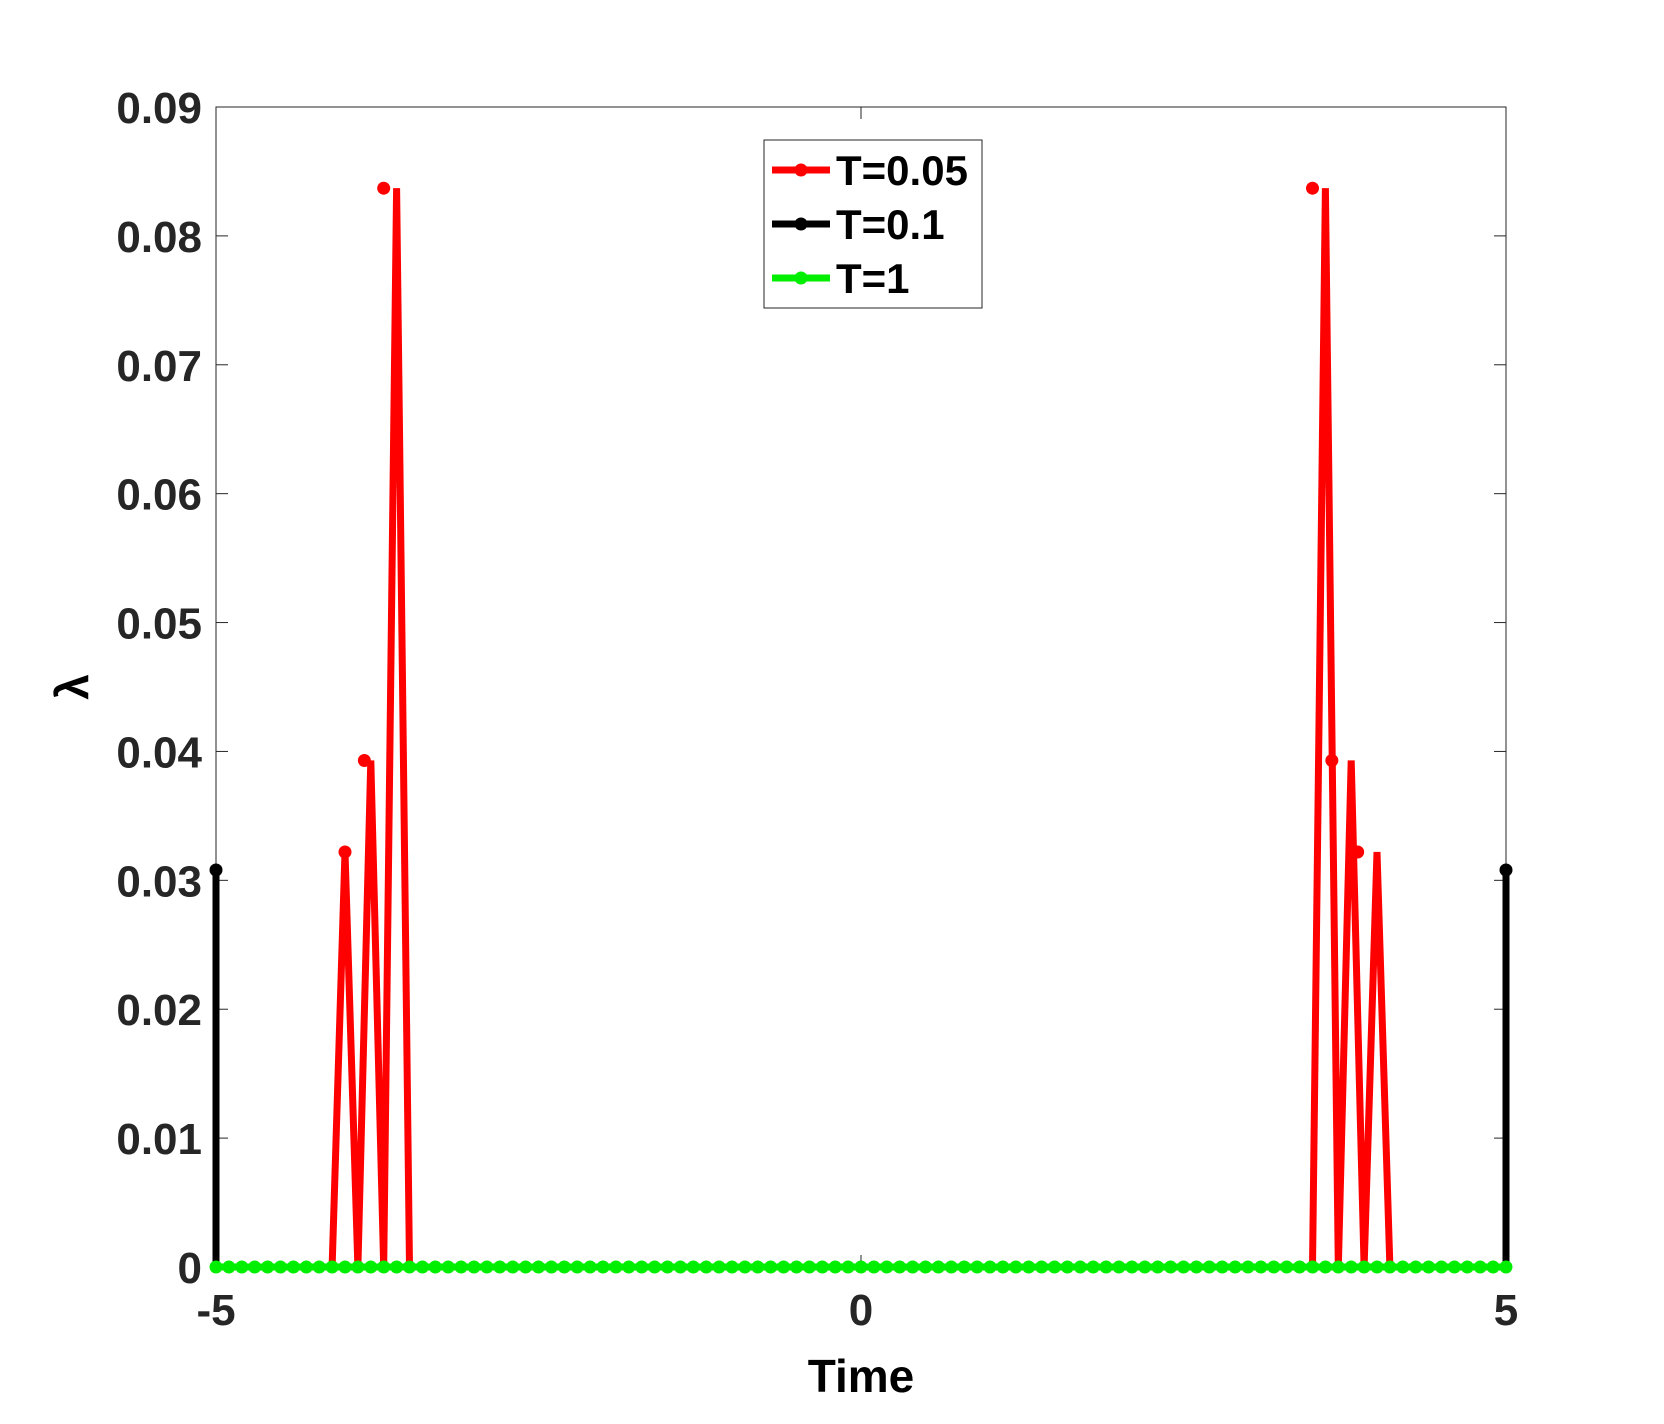 This screenshot has height=1424, width=1664. I want to click on y-tick-label: 0.08, so click(159, 237).